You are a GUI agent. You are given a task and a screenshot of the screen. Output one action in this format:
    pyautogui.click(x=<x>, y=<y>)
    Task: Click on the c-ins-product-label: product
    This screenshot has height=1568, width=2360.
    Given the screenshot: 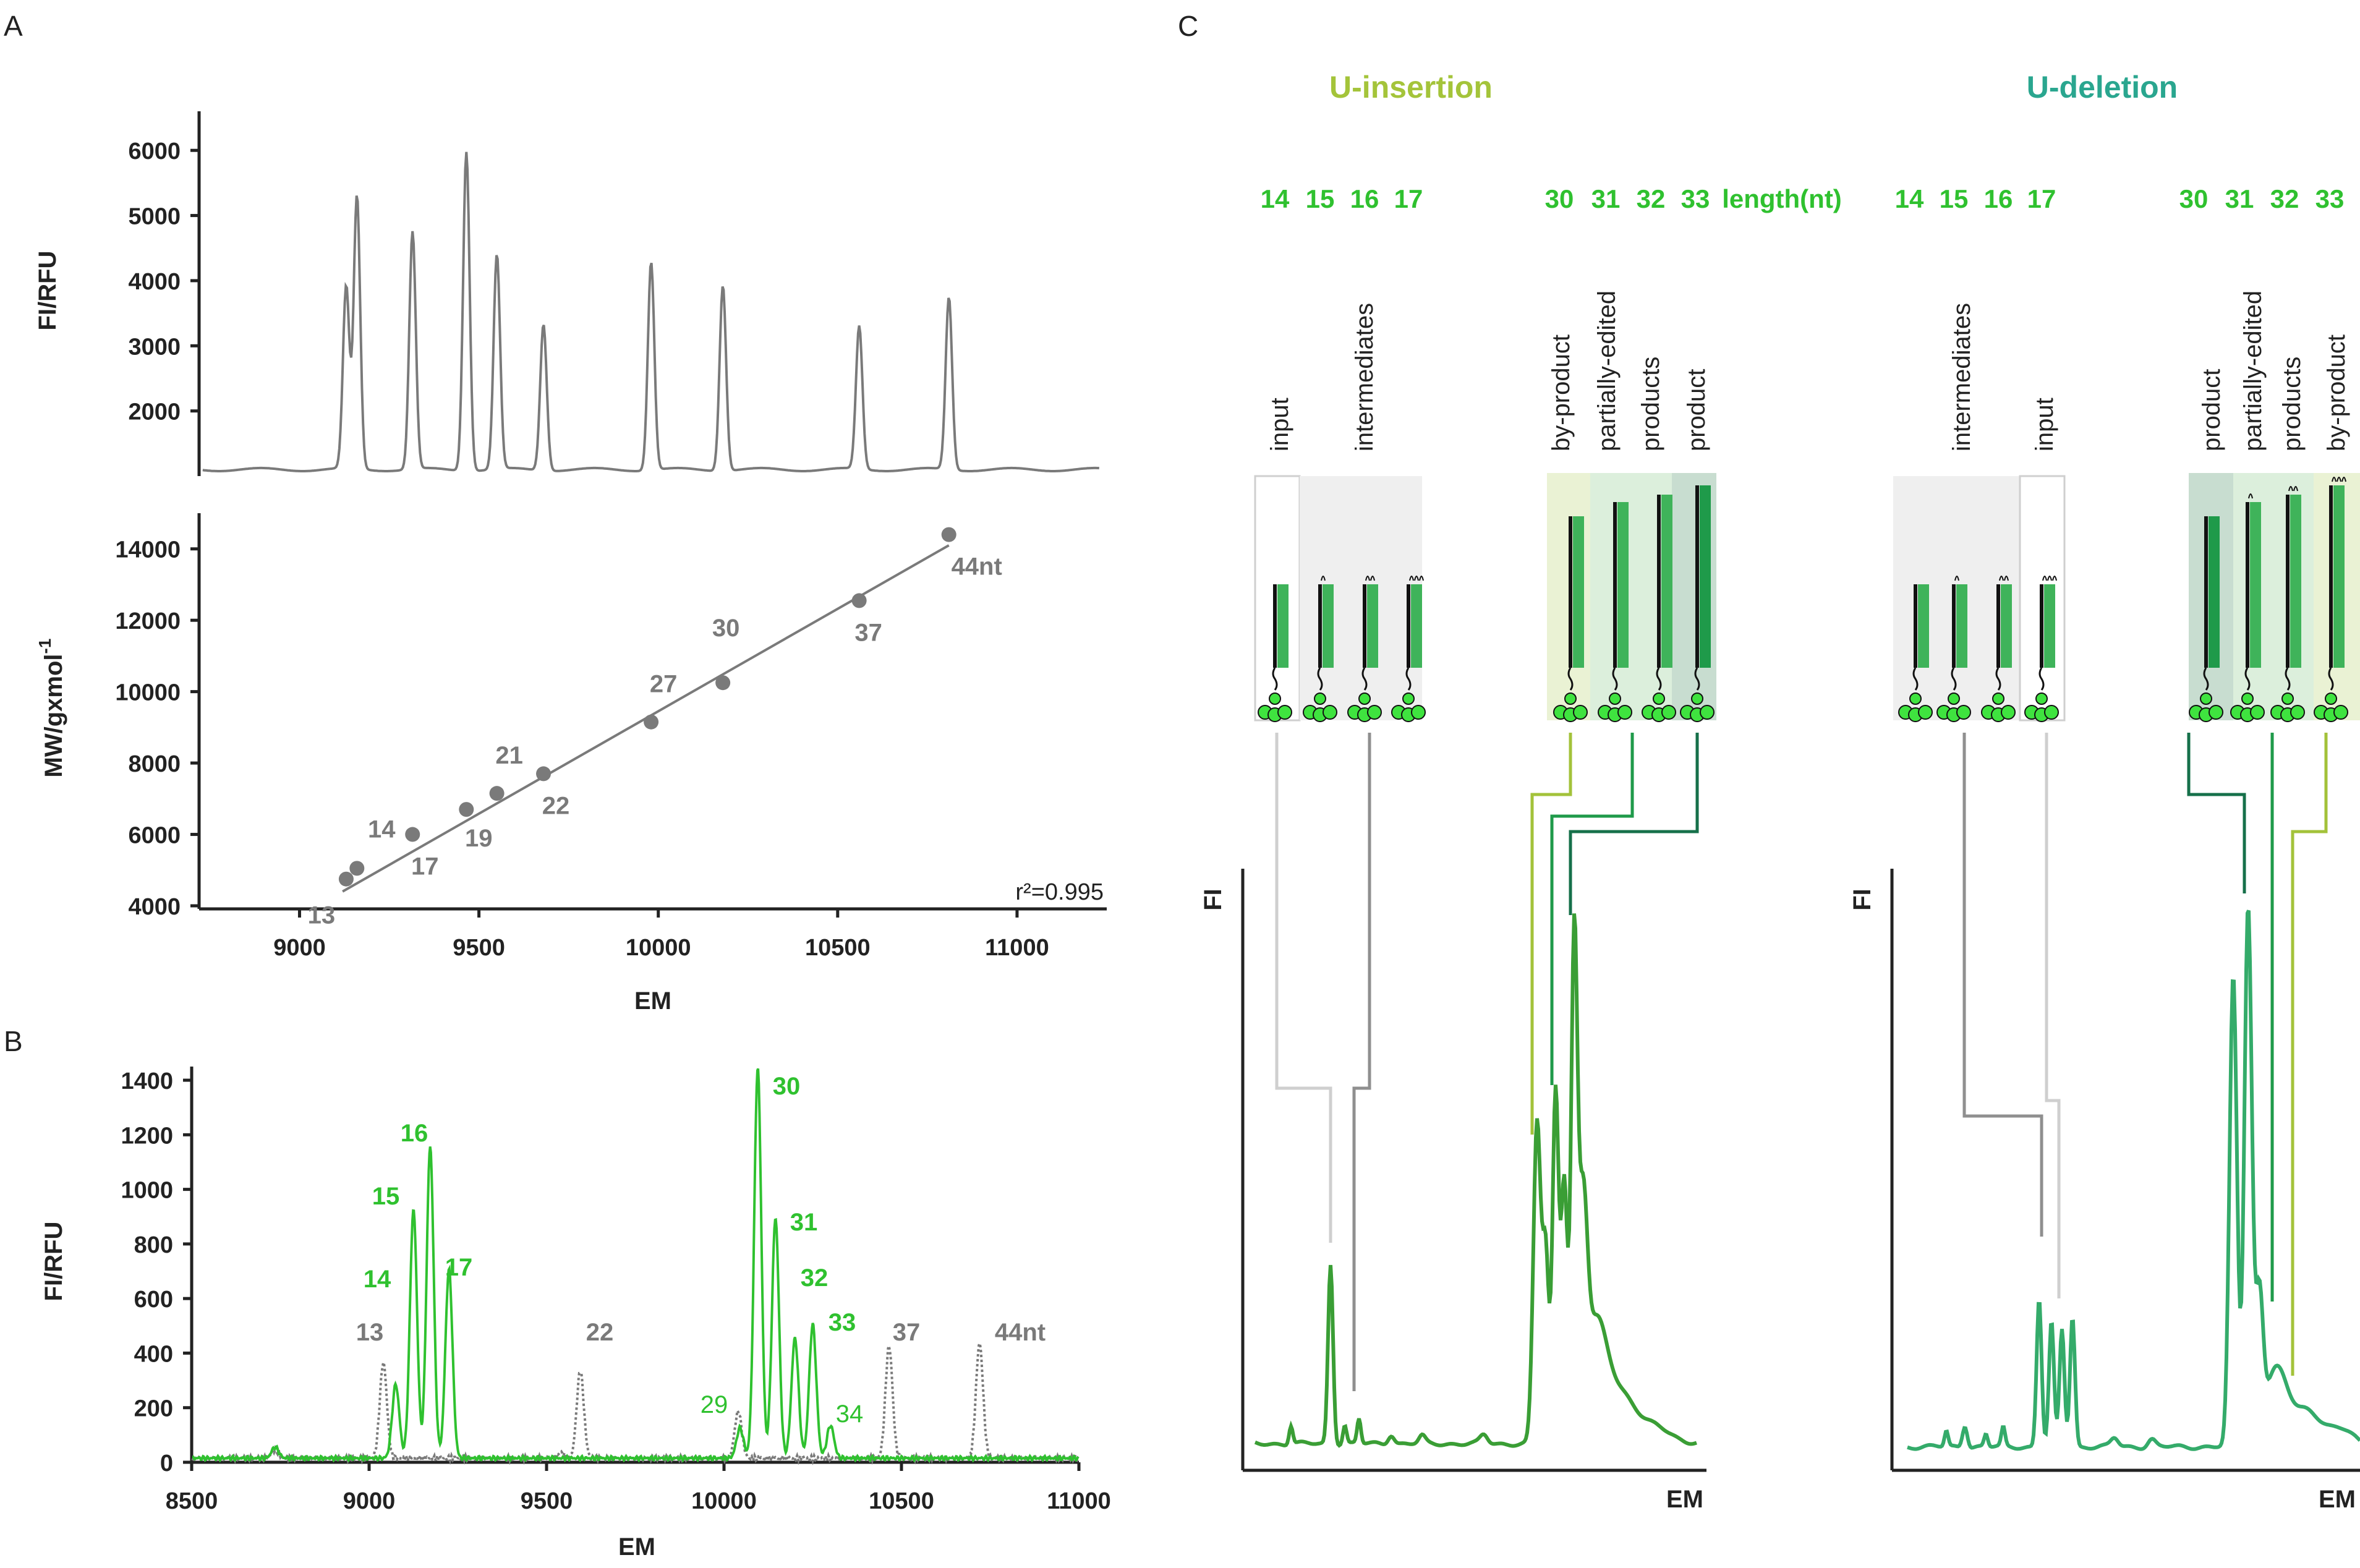 What is the action you would take?
    pyautogui.click(x=1696, y=410)
    